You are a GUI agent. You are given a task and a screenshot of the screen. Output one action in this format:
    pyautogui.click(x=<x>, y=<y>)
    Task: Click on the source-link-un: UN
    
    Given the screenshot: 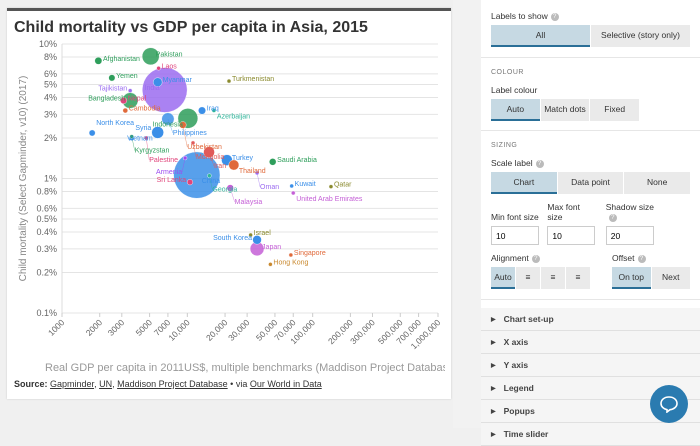 What is the action you would take?
    pyautogui.click(x=106, y=384)
    